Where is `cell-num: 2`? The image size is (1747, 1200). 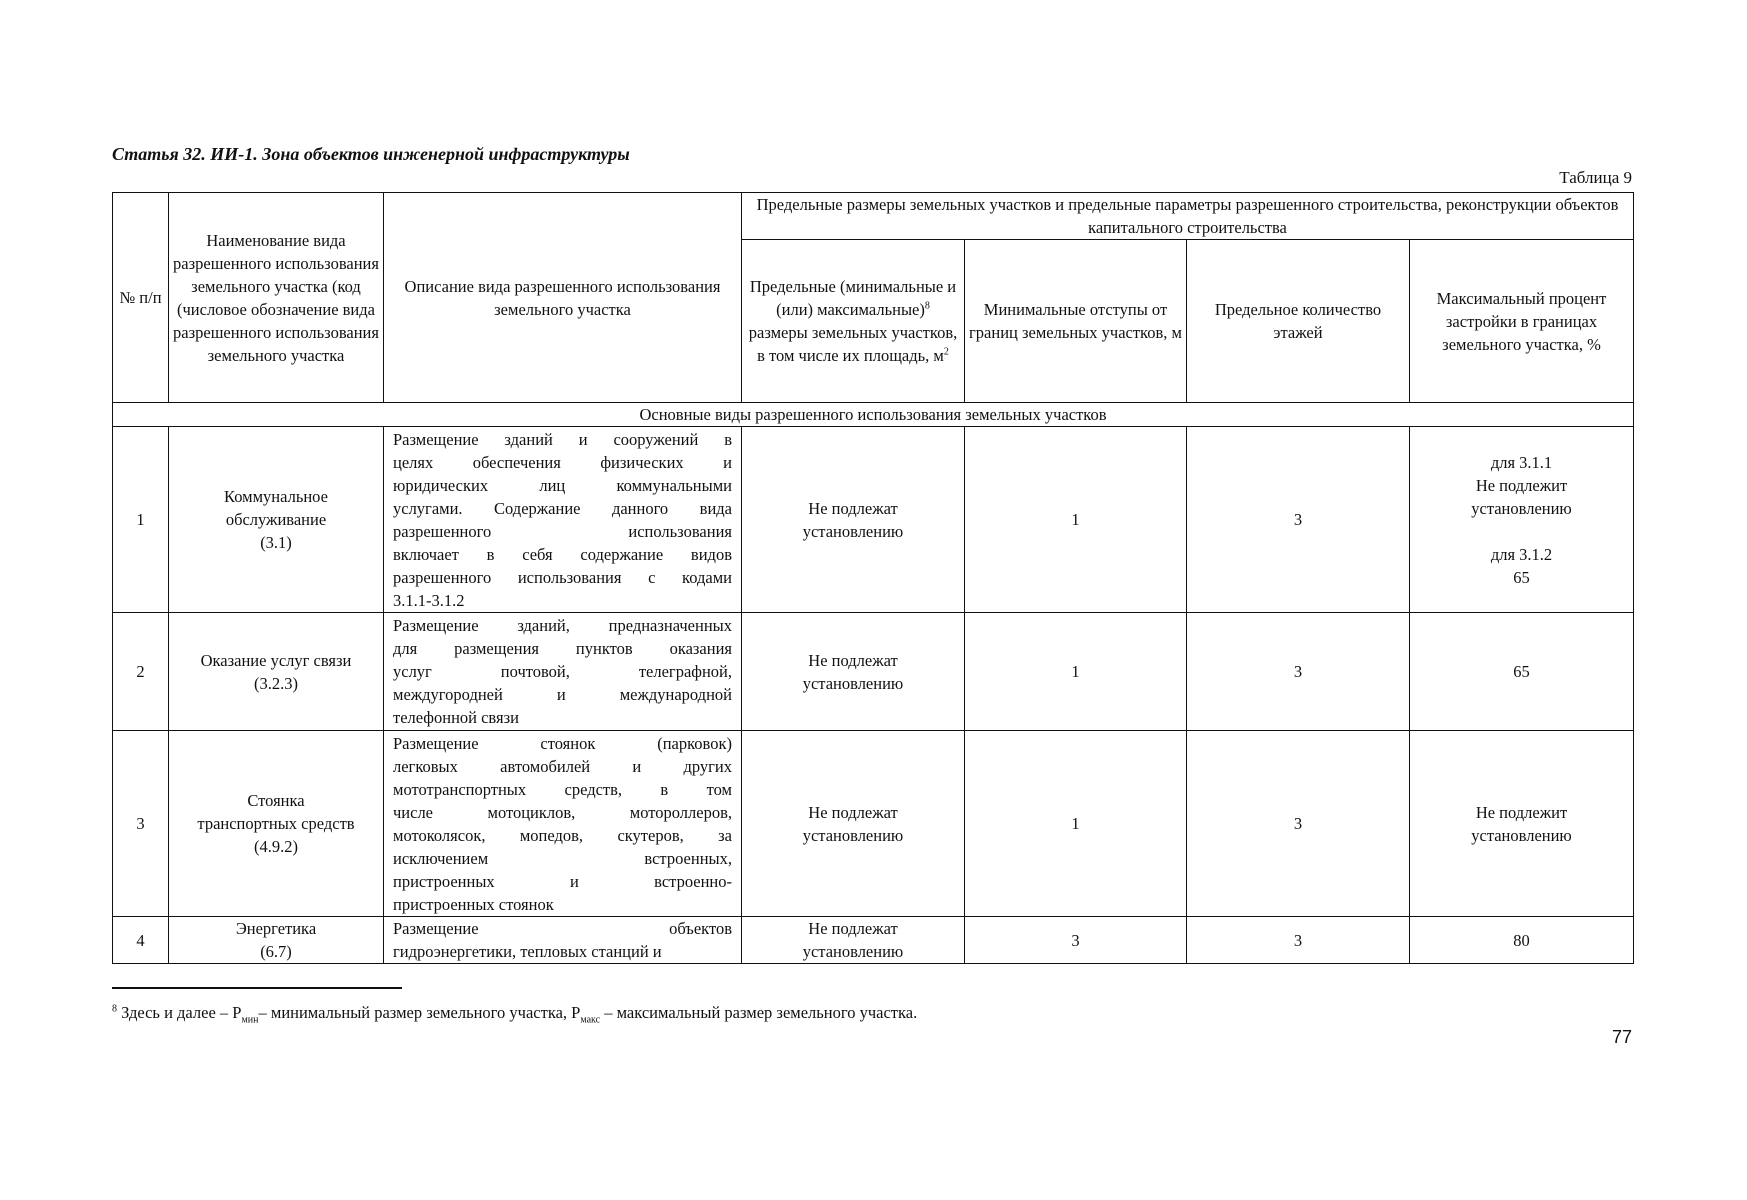
cell-num: 2 is located at coordinates (140, 671).